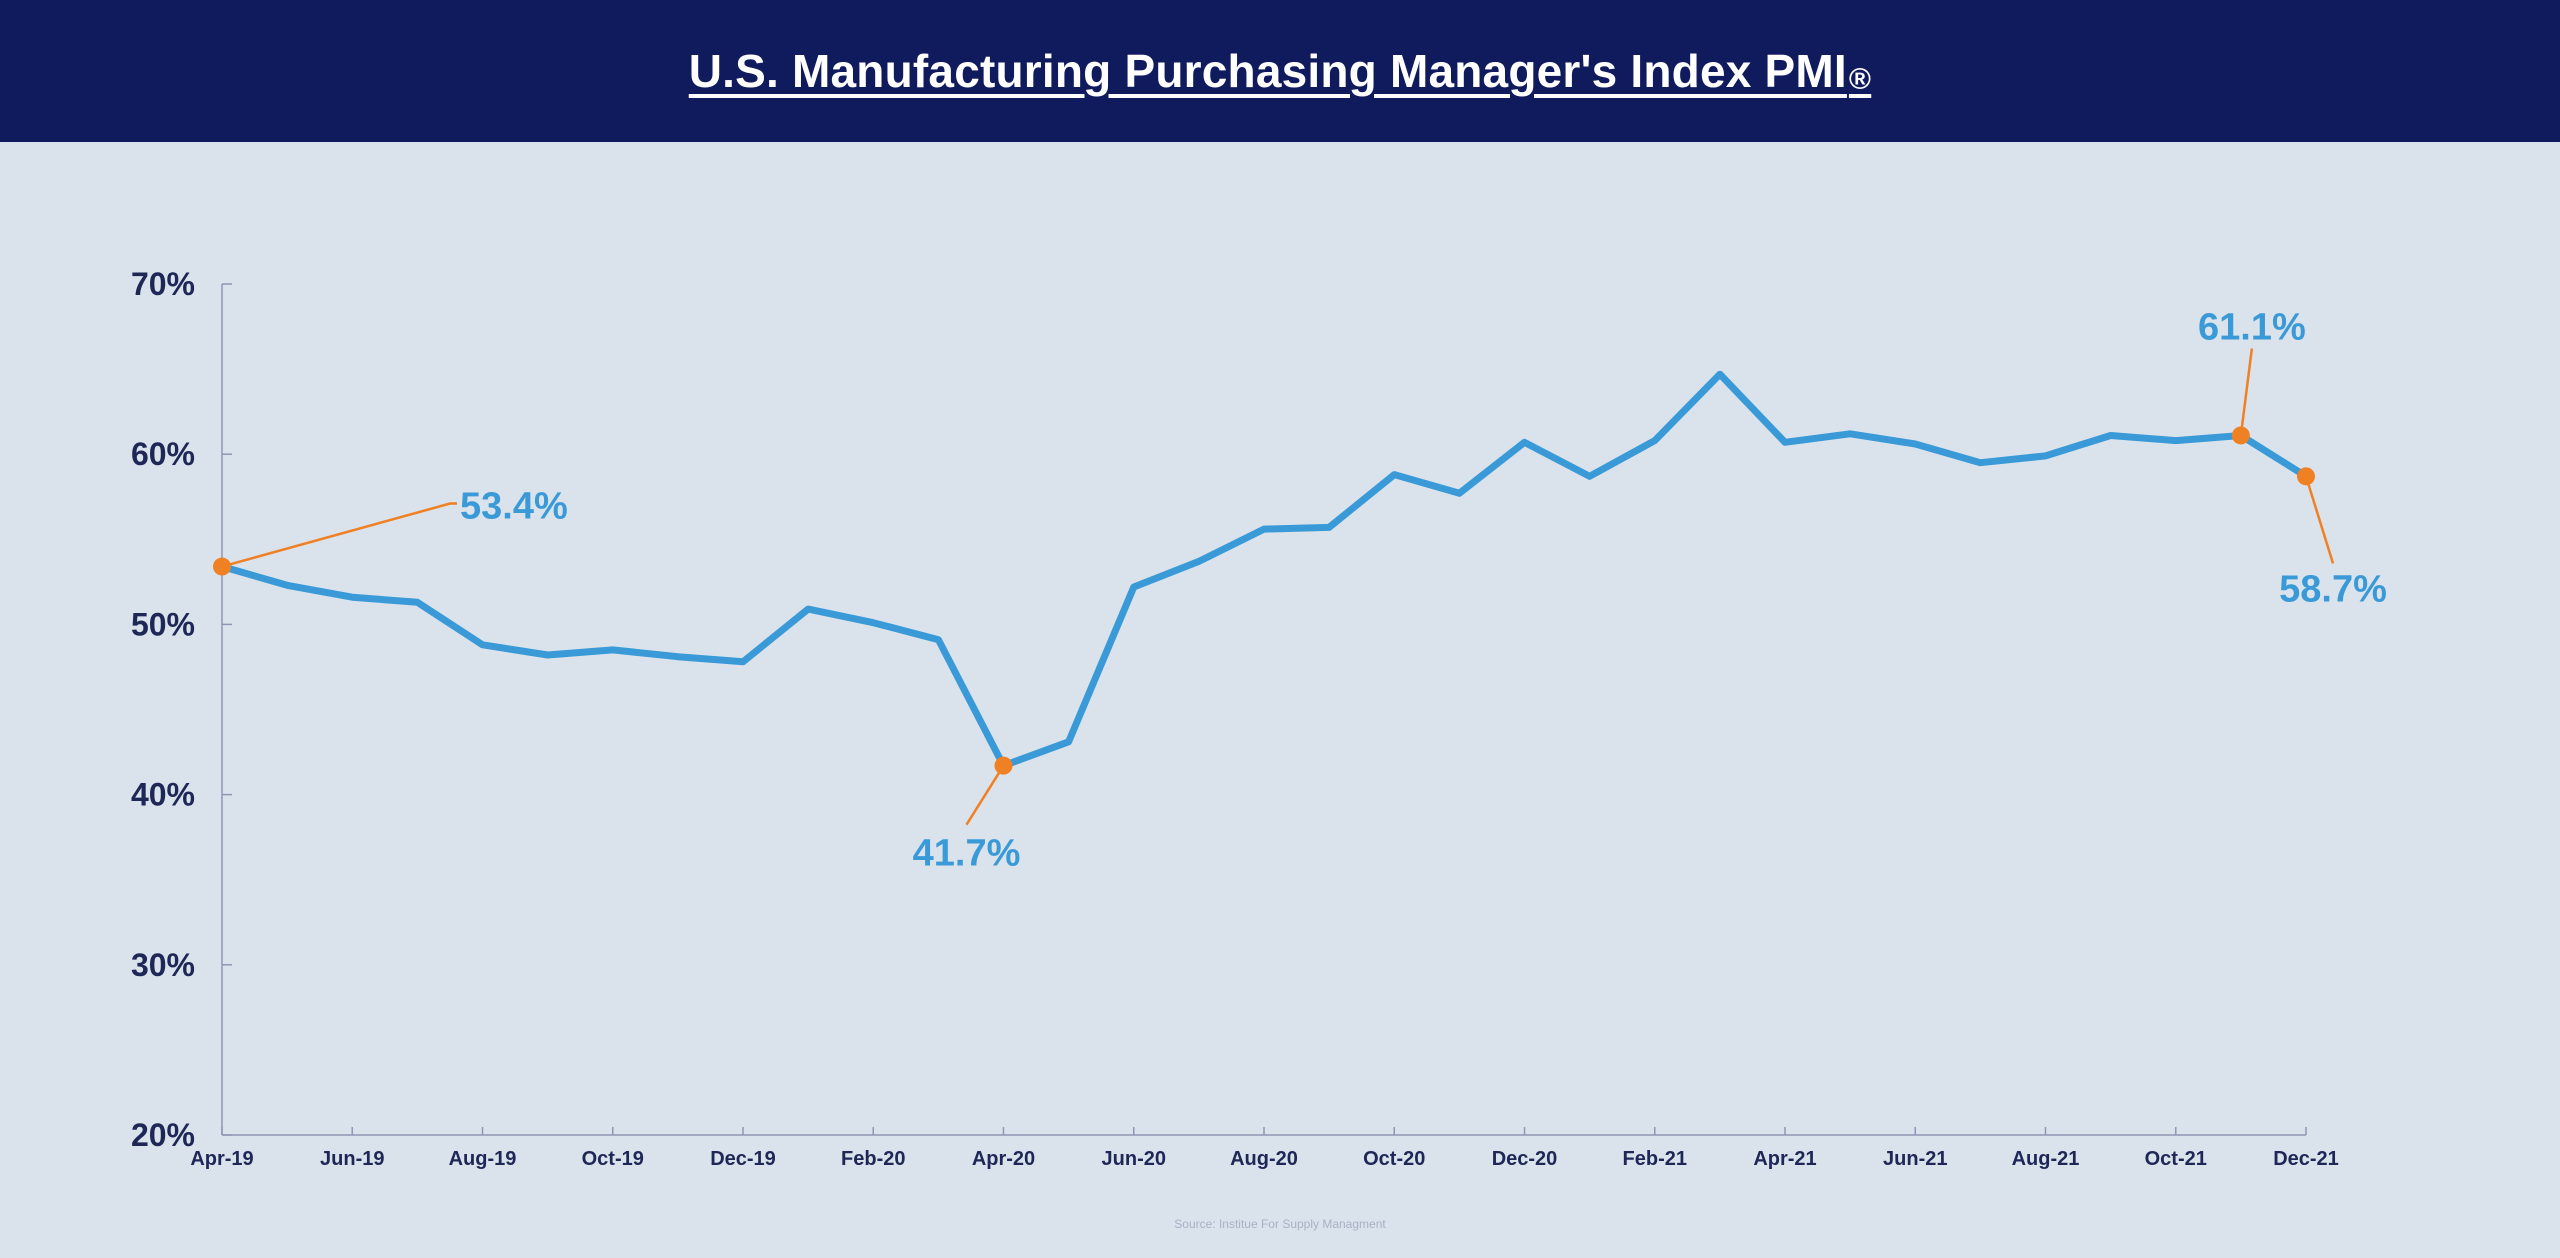 This screenshot has height=1258, width=2560. I want to click on x-tick-label: Aug-21, so click(2046, 1159).